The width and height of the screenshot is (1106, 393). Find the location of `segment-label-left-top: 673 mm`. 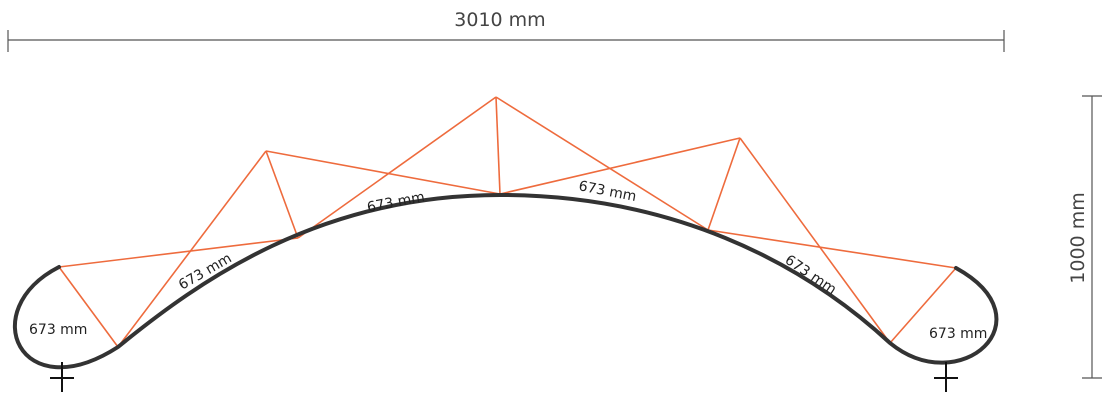

segment-label-left-top: 673 mm is located at coordinates (396, 202).